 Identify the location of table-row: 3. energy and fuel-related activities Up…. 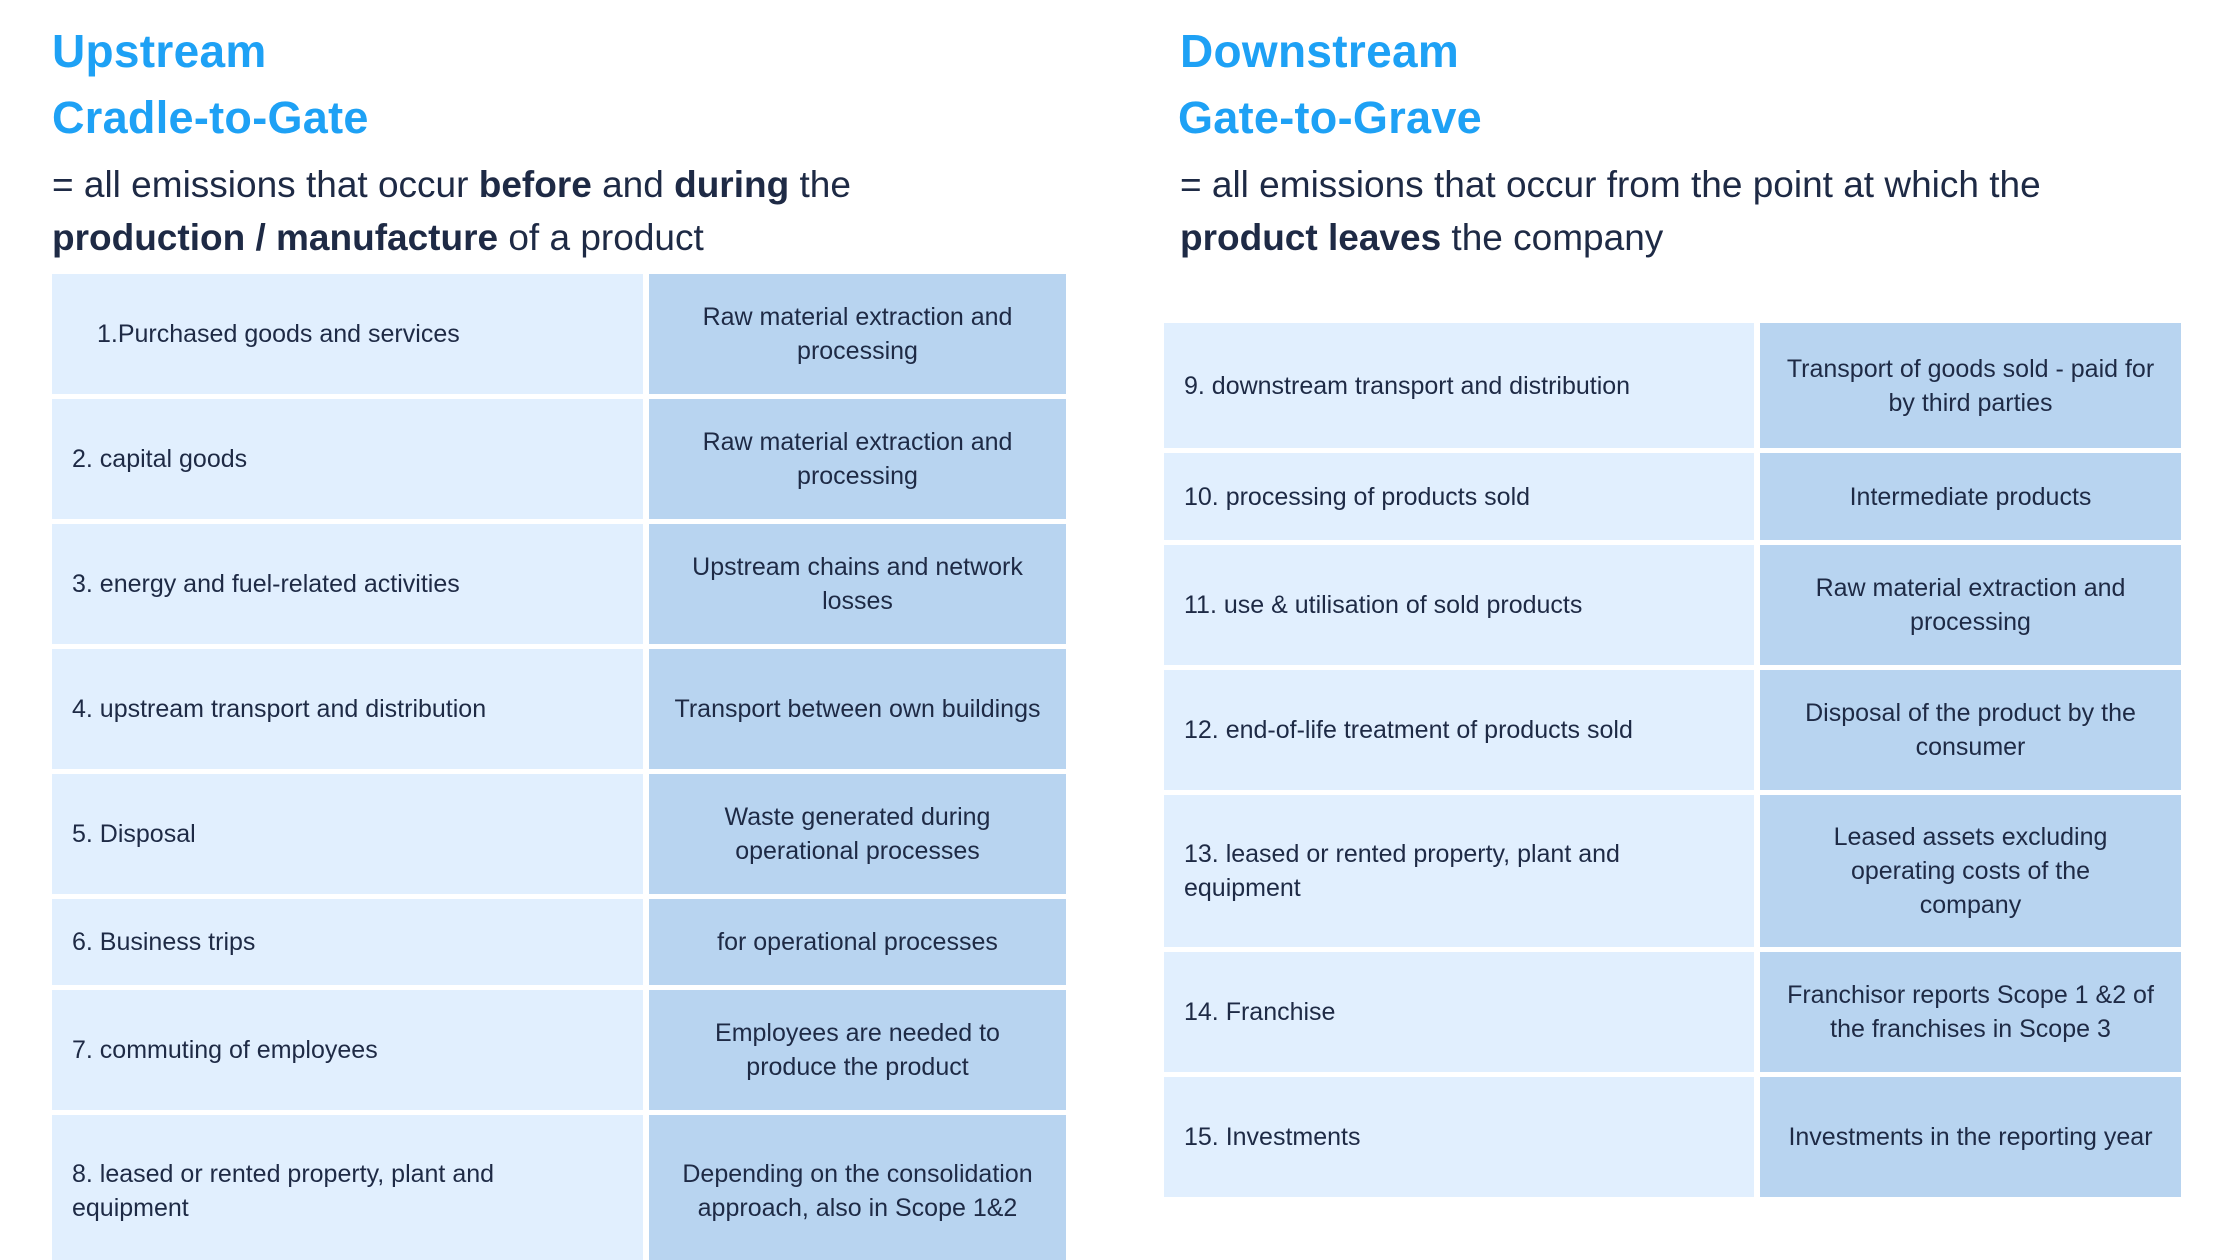
(559, 584).